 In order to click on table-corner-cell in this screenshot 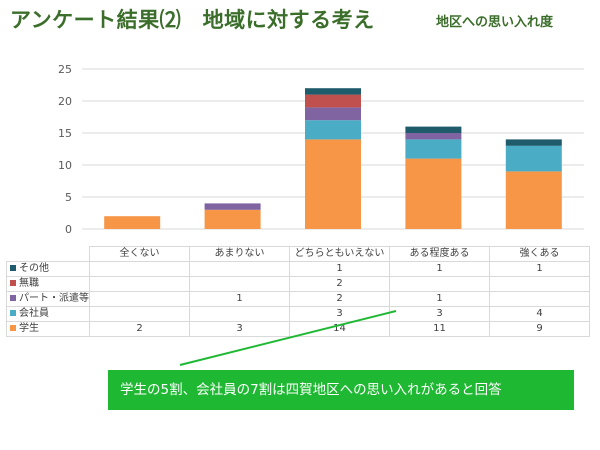, I will do `click(48, 254)`.